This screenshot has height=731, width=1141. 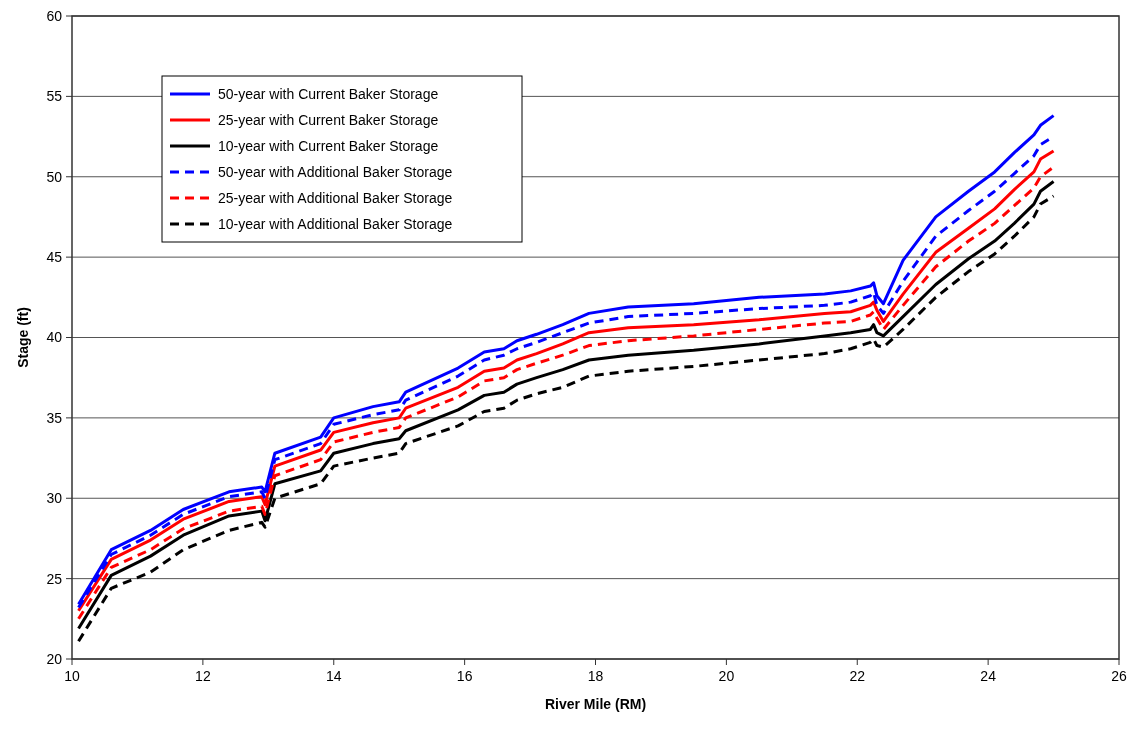 What do you see at coordinates (726, 676) in the screenshot?
I see `x-tick-label: 20` at bounding box center [726, 676].